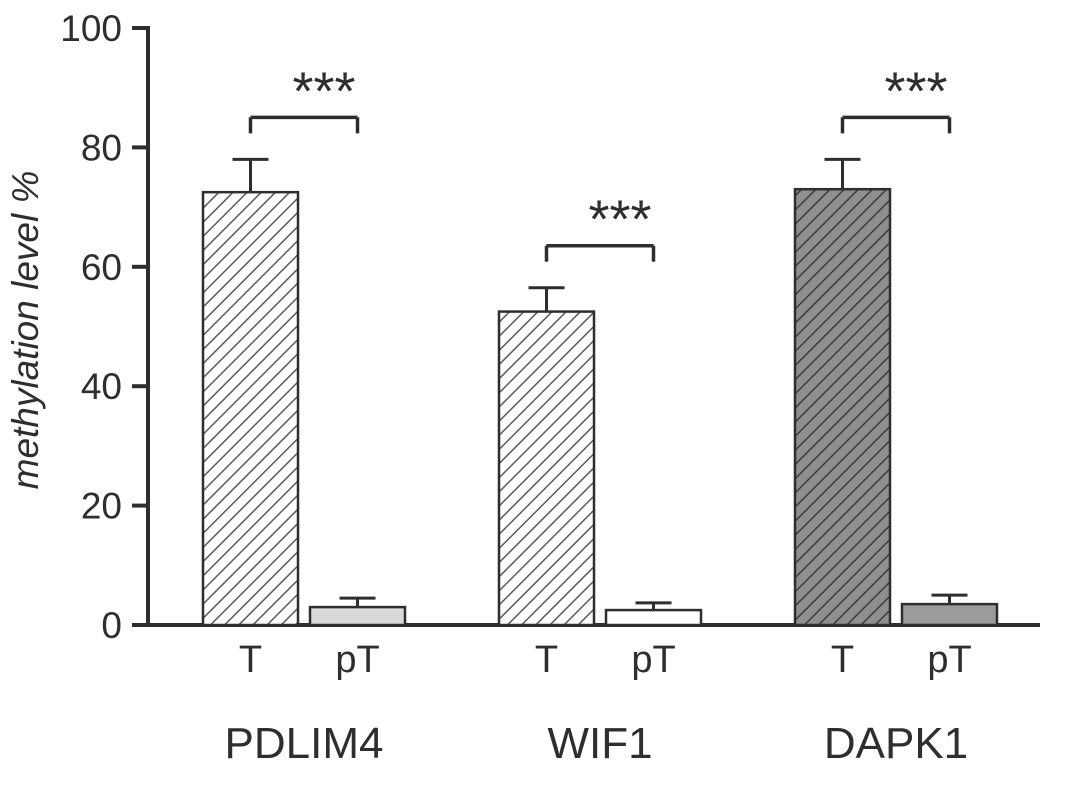 The image size is (1065, 789). I want to click on y-tick-label: 60, so click(101, 267).